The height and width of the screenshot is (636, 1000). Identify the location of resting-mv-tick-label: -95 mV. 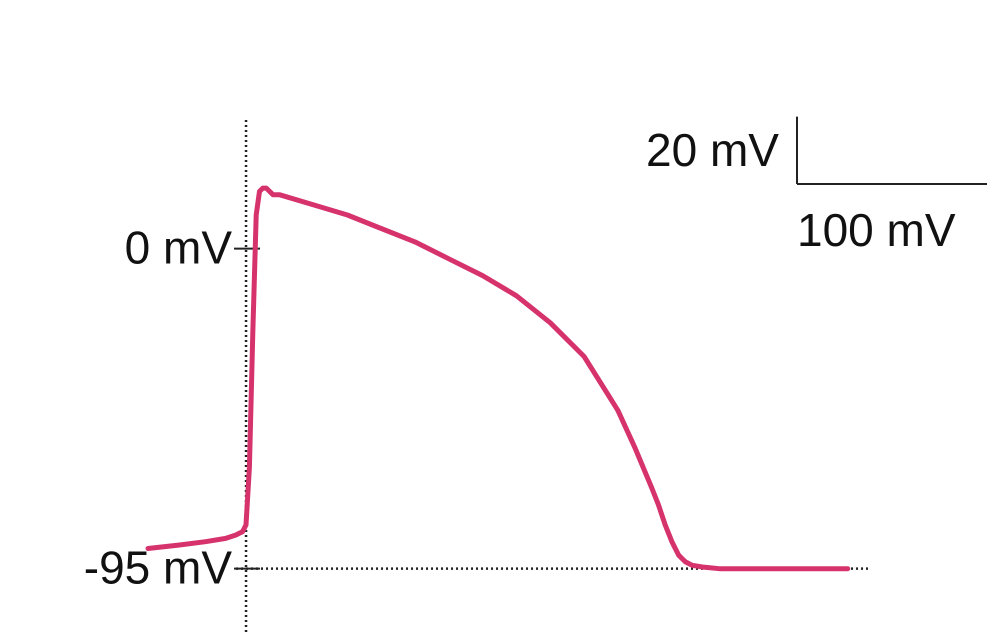
(158, 568).